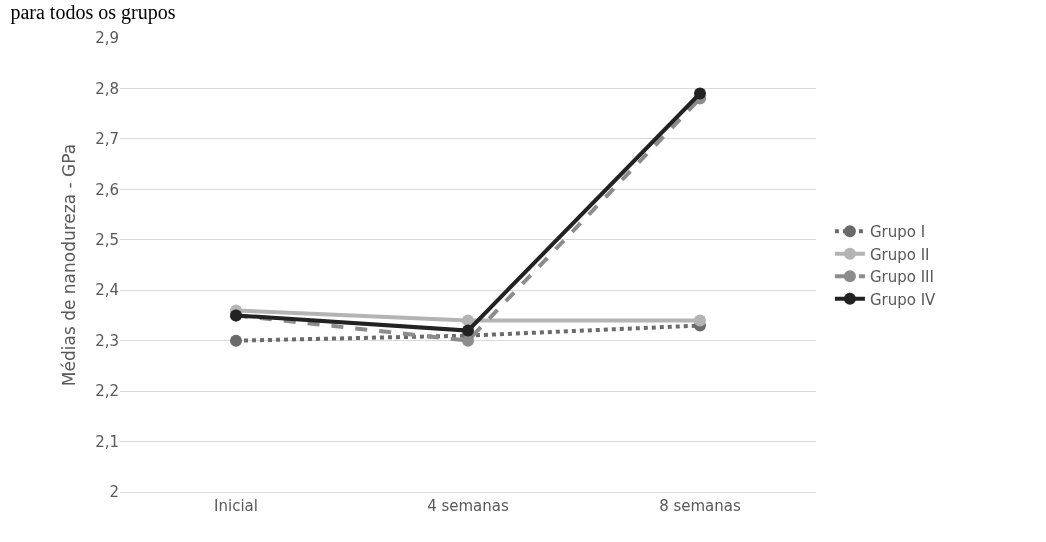  Describe the element at coordinates (107, 38) in the screenshot. I see `y-tick-label: 2,9` at that location.